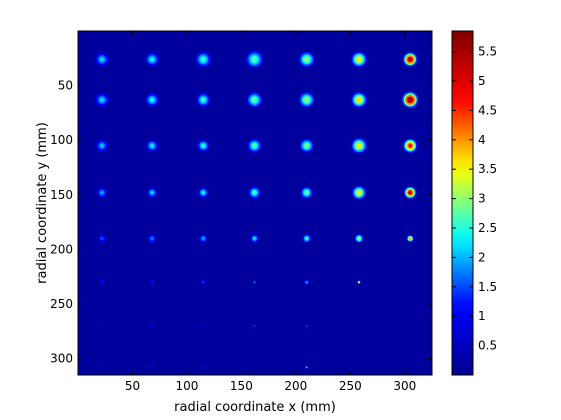 The image size is (561, 420). Describe the element at coordinates (61, 304) in the screenshot. I see `y-tick-label: 250` at that location.